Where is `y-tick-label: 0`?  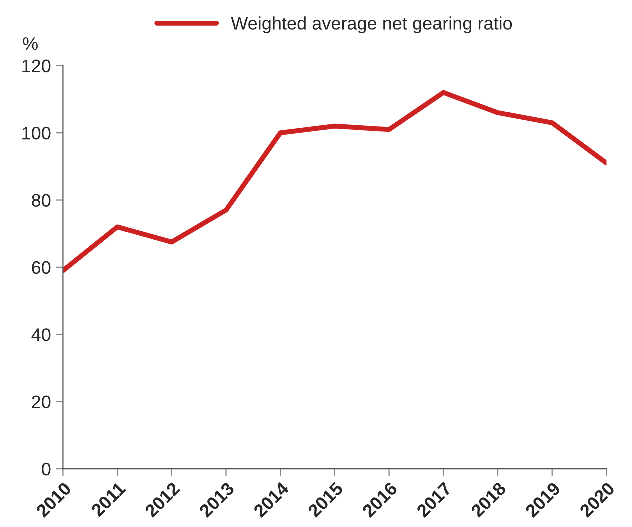
y-tick-label: 0 is located at coordinates (46, 469).